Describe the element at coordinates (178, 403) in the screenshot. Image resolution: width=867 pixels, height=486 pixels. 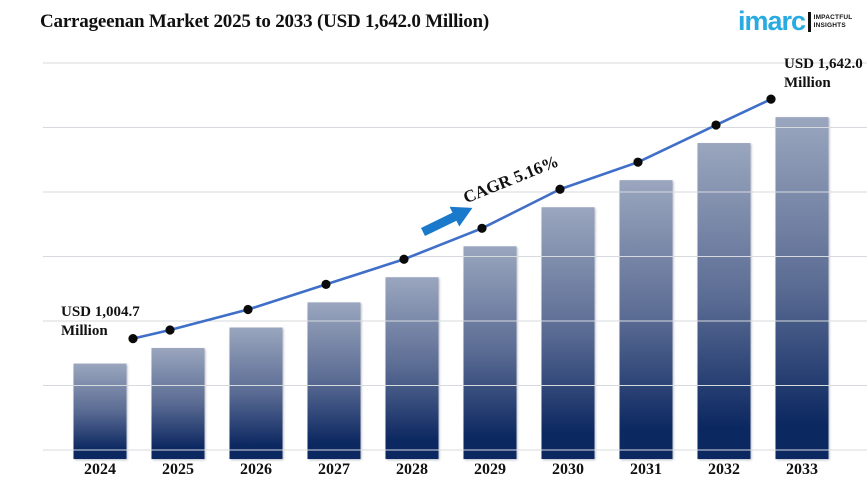
I see `bar-2025` at that location.